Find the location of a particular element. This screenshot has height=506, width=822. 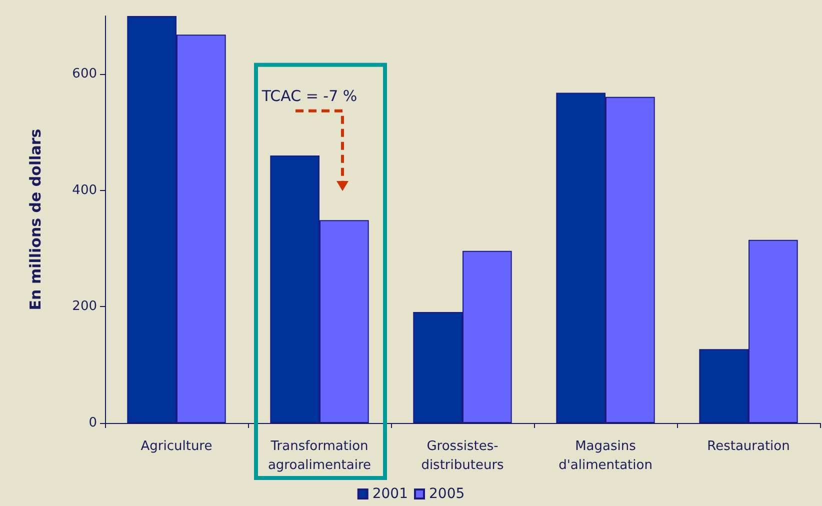

x-tick-label: Grossistes- distributeurs is located at coordinates (462, 456).